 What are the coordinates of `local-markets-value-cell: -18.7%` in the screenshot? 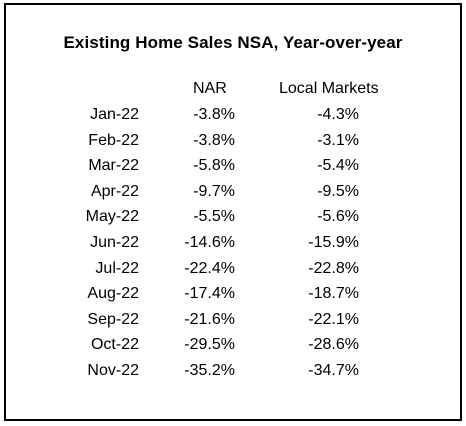 It's located at (333, 294).